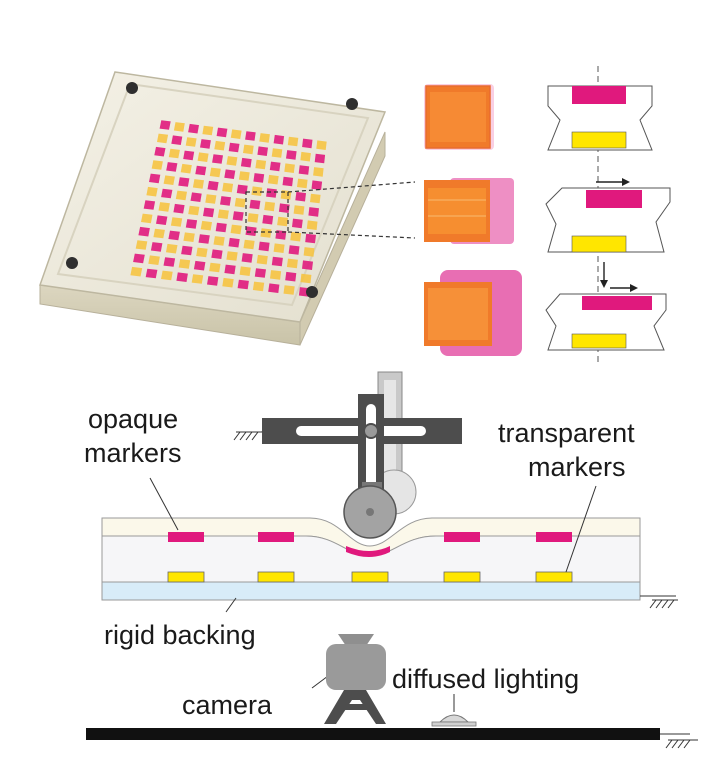 This screenshot has width=704, height=757. Describe the element at coordinates (228, 208) in the screenshot. I see `photo-marker-grid` at that location.